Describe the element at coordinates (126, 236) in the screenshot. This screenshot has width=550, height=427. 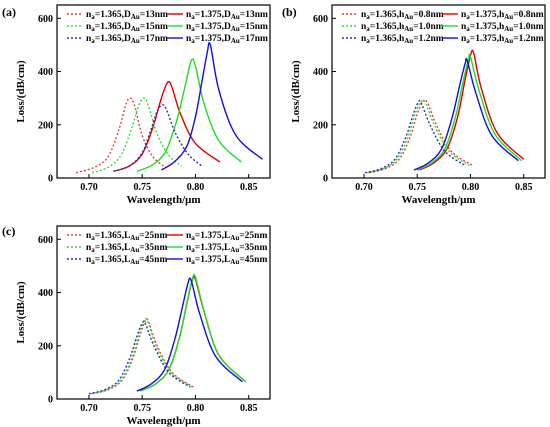
I see `legend-entry: na=1.365,LAu=25nm` at that location.